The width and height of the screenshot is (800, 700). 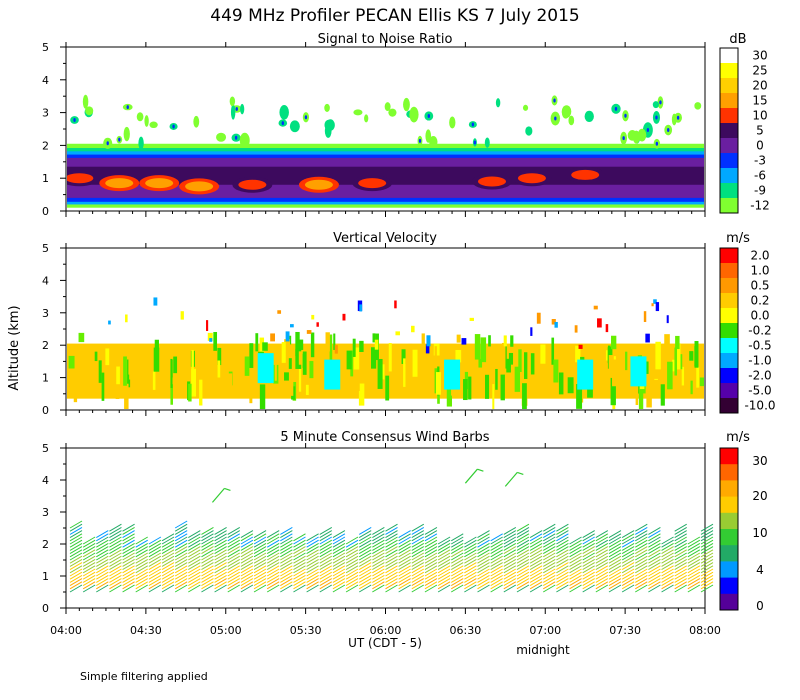 I want to click on wind-barb-flag, so click(x=480, y=470).